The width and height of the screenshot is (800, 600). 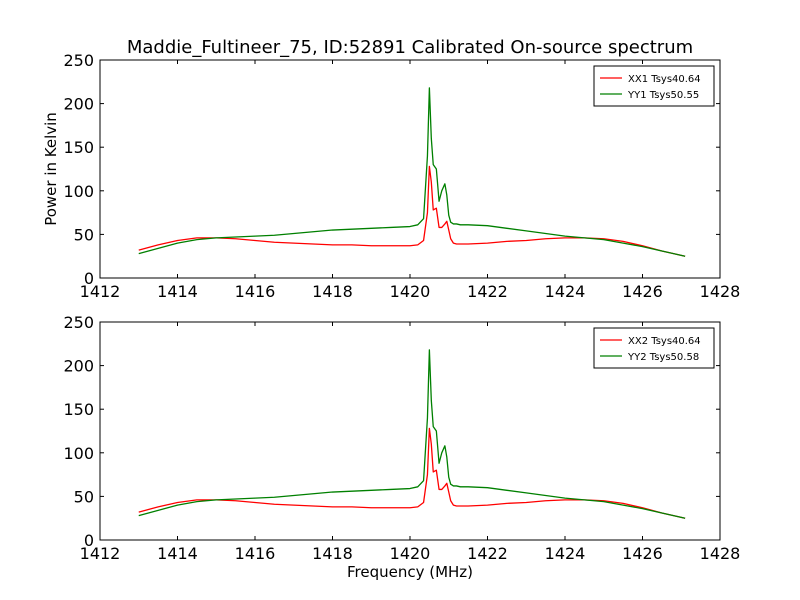 I want to click on legend-entry: YY2 Tsys50.58, so click(x=663, y=357).